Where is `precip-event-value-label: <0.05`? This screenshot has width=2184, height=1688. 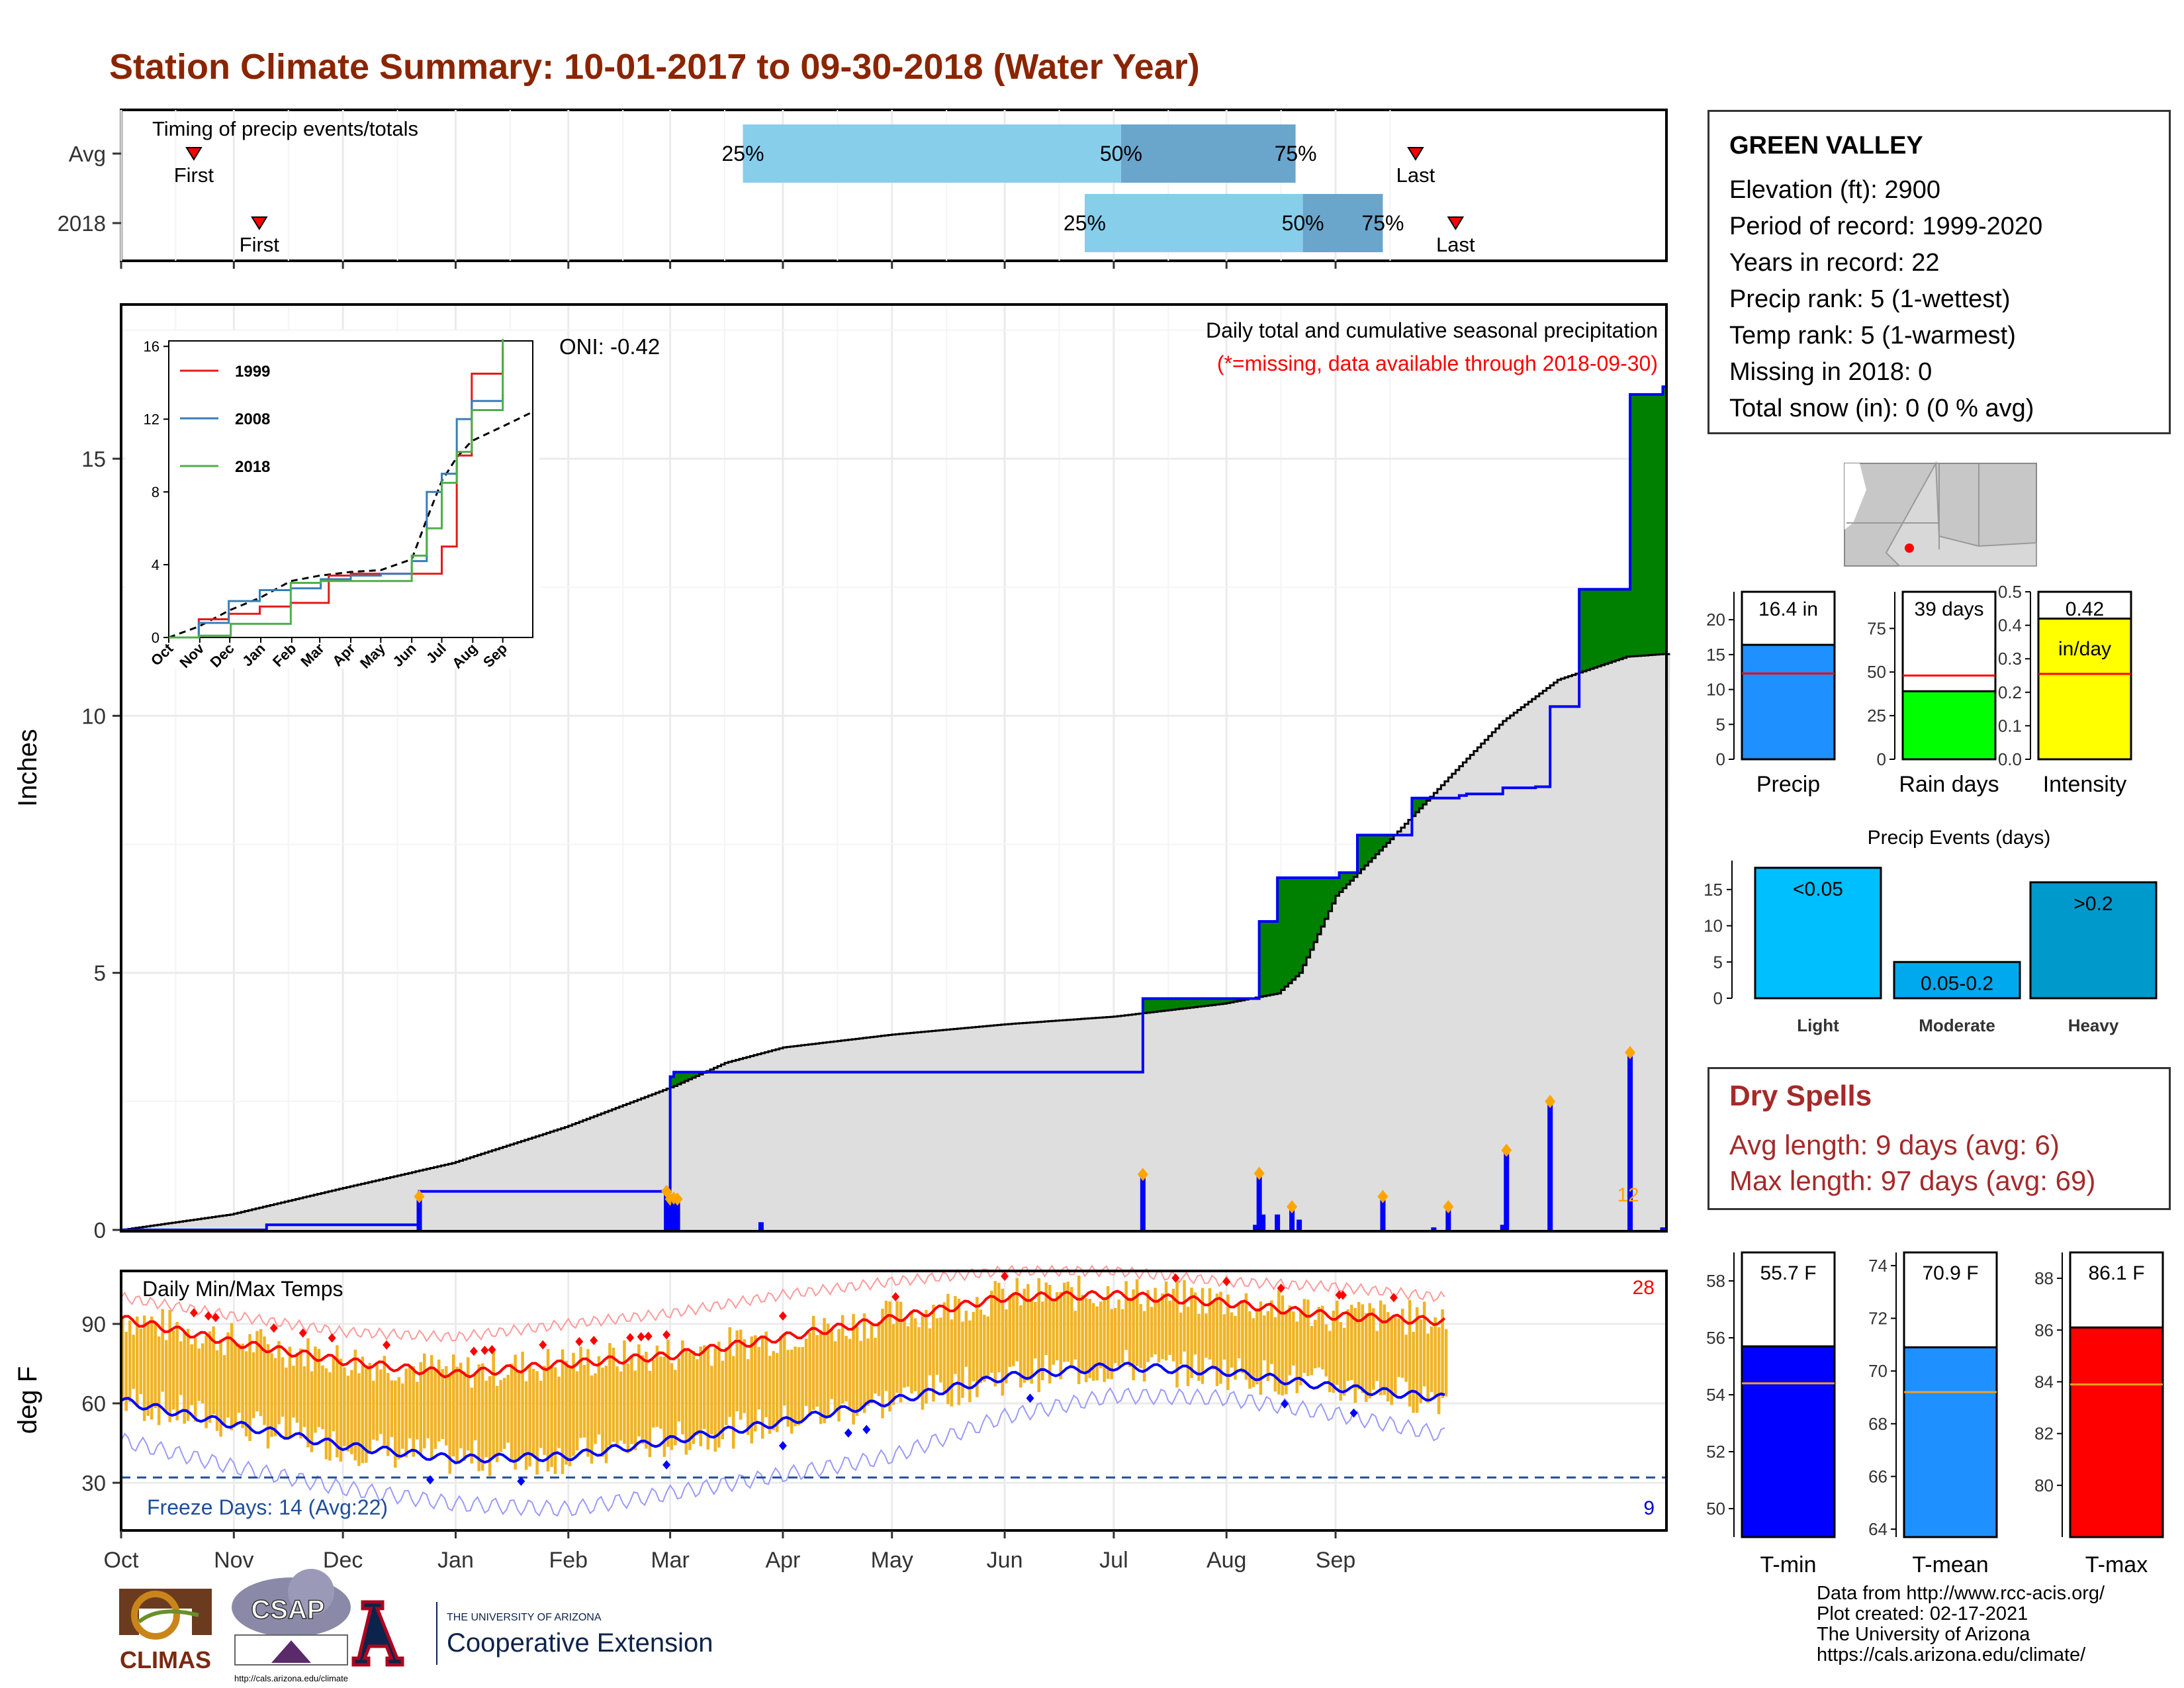
precip-event-value-label: <0.05 is located at coordinates (1818, 889).